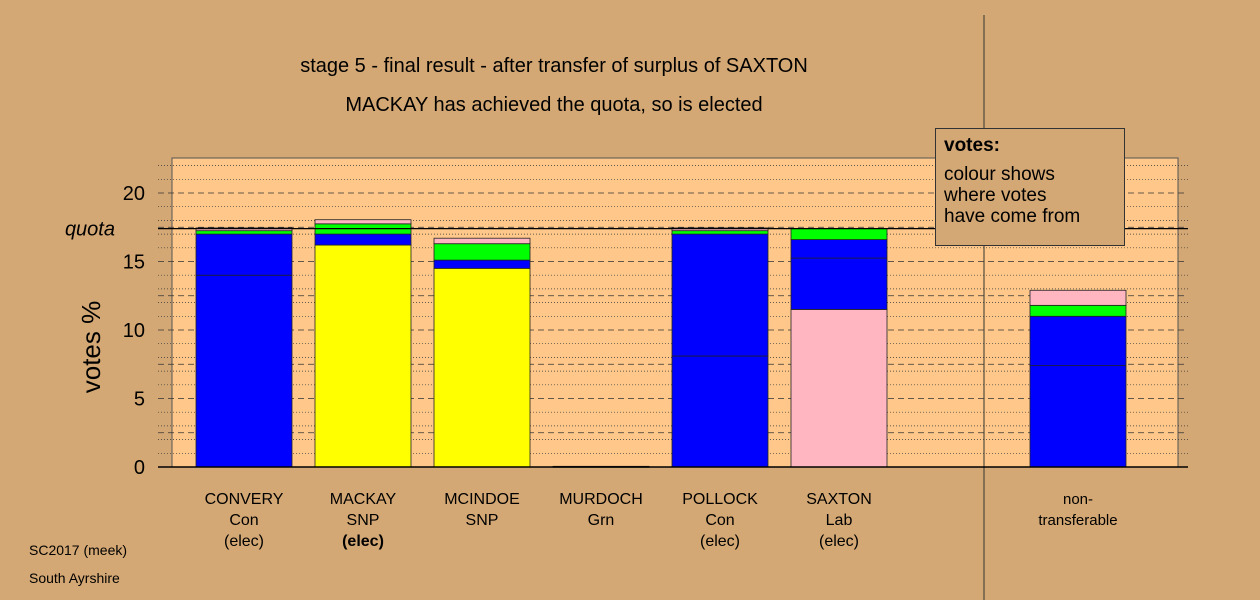 Image resolution: width=1260 pixels, height=600 pixels. Describe the element at coordinates (134, 331) in the screenshot. I see `y-tick-label: 10` at that location.